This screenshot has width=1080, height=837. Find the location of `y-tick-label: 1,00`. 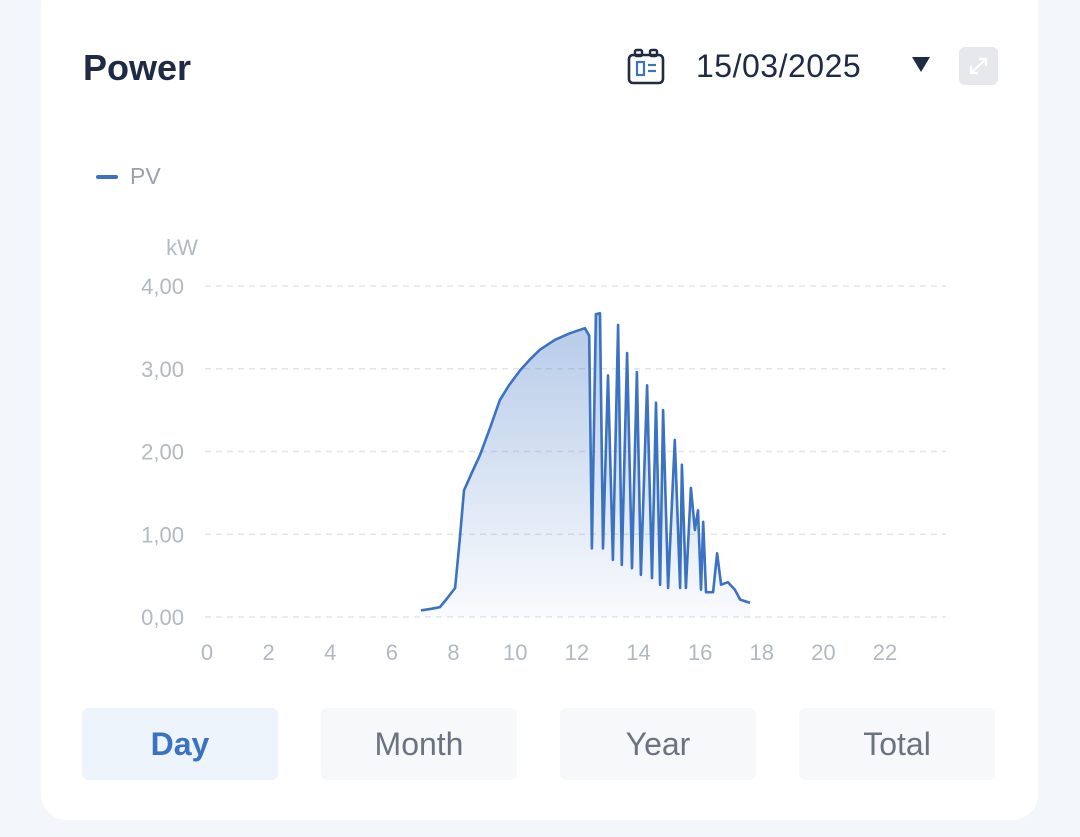

y-tick-label: 1,00 is located at coordinates (162, 534).